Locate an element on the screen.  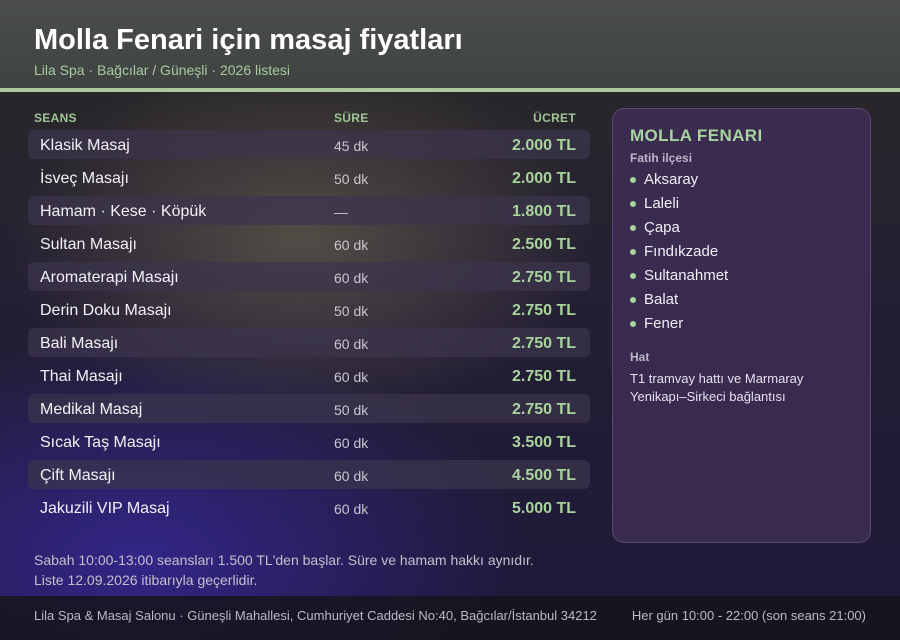
neighborhood-label: Aksaray is located at coordinates (671, 179).